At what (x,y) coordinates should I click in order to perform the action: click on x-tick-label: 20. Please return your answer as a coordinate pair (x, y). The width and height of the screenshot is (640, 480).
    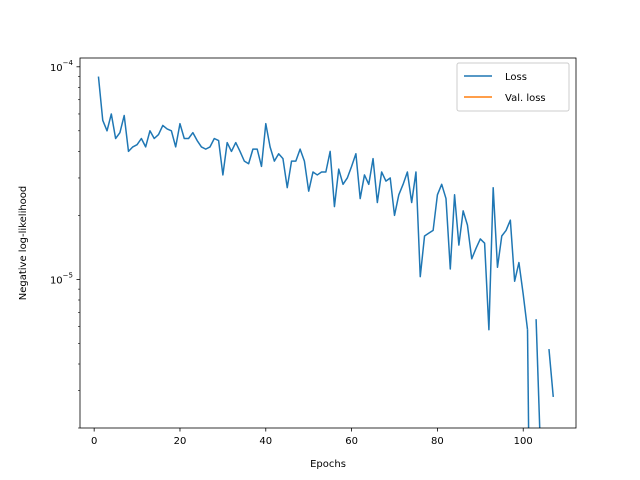
    Looking at the image, I should click on (180, 441).